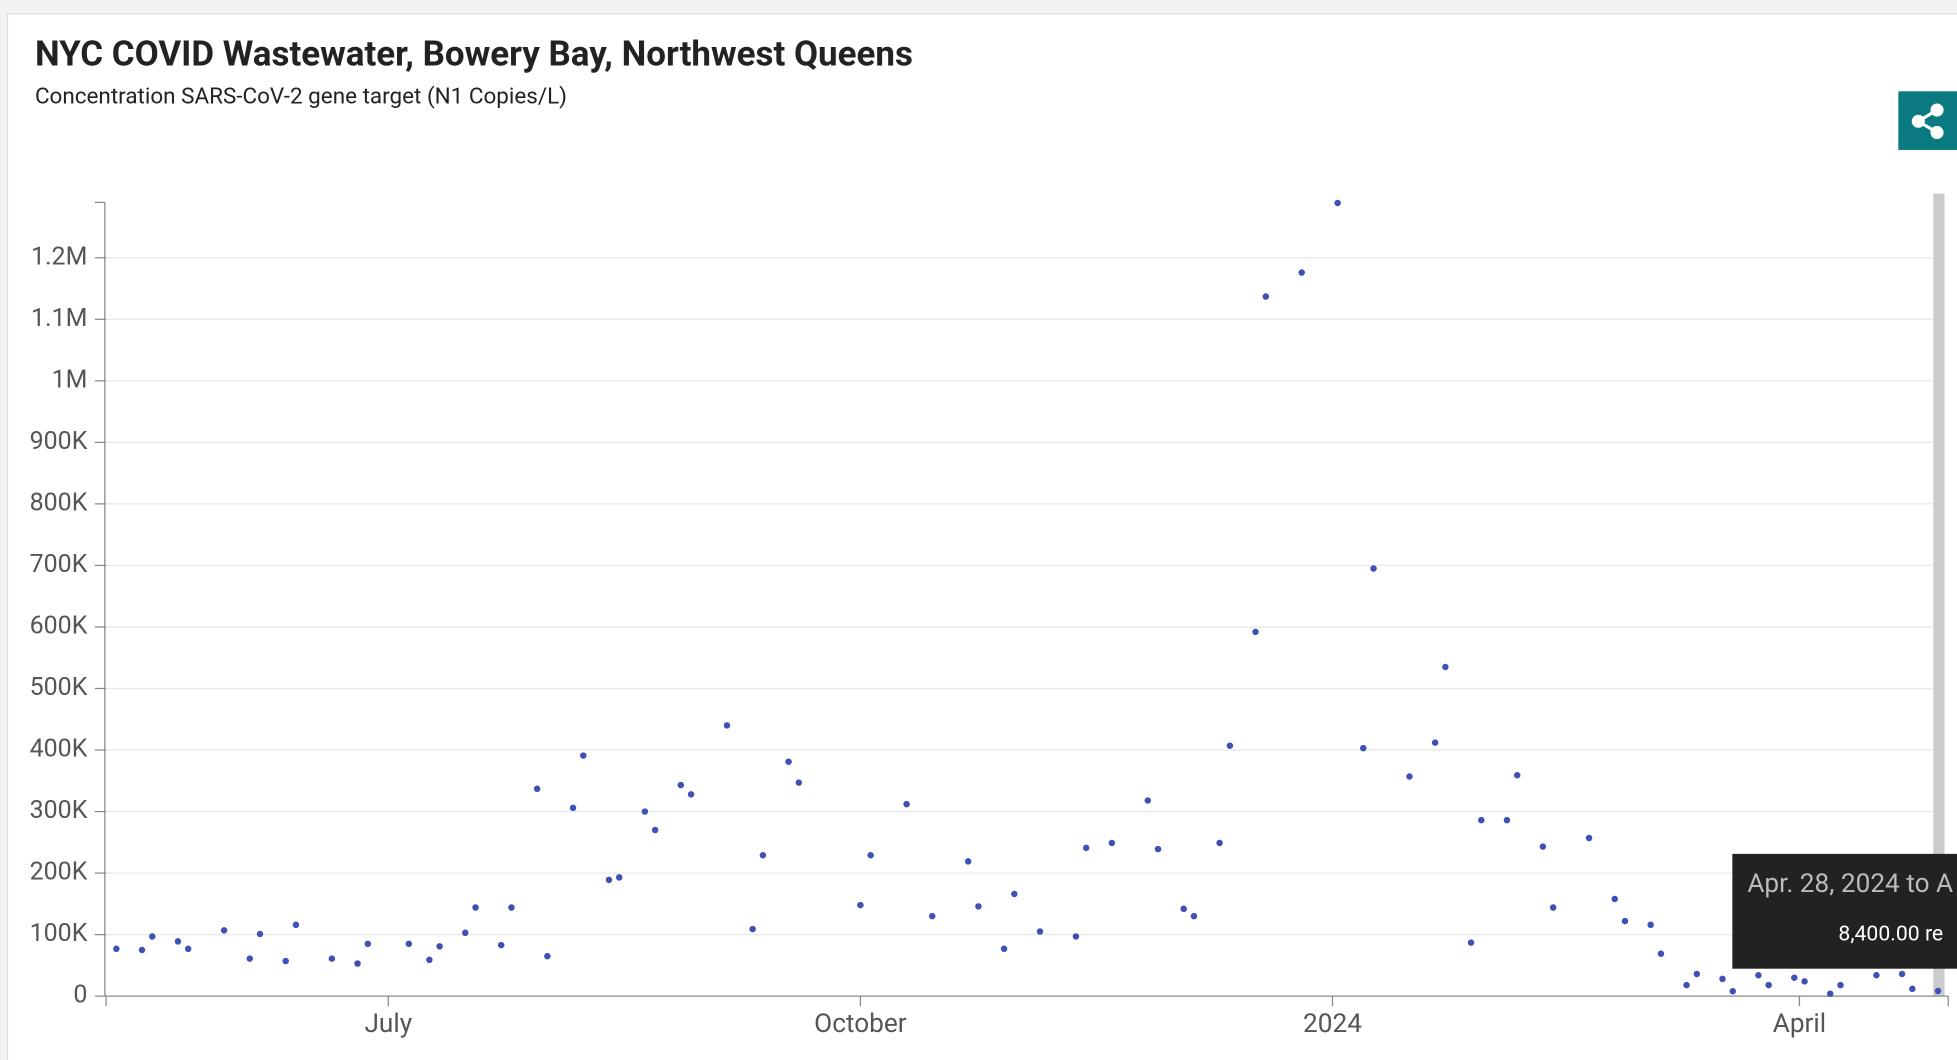  Describe the element at coordinates (59, 256) in the screenshot. I see `y-tick-label: 1.2M` at that location.